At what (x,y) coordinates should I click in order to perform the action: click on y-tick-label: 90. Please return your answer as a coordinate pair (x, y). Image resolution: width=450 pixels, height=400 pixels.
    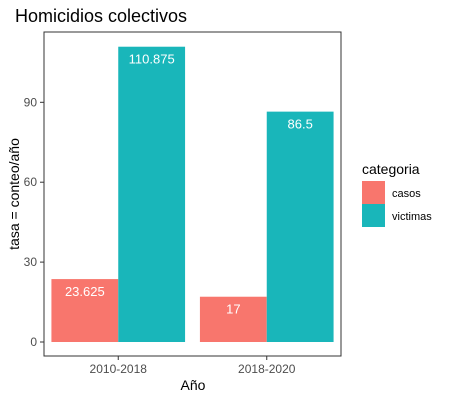
    Looking at the image, I should click on (31, 102).